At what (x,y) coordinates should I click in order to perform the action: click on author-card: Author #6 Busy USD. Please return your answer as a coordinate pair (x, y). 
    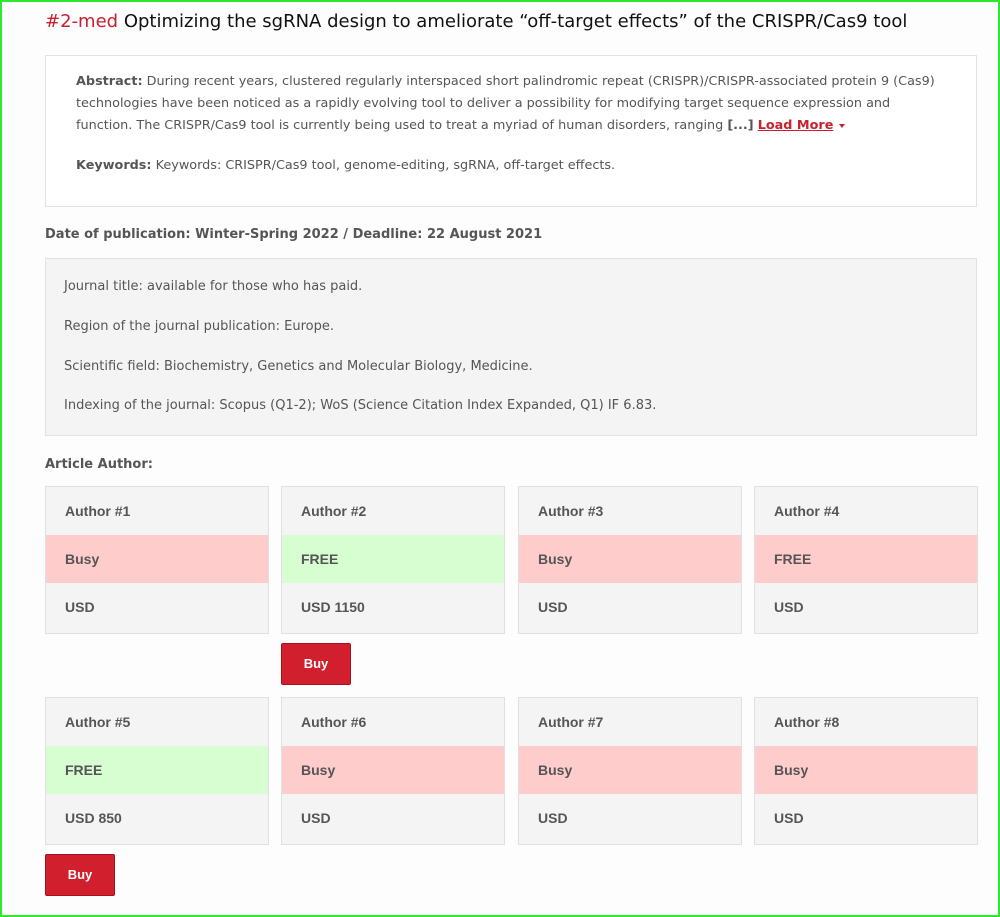
    Looking at the image, I should click on (393, 771).